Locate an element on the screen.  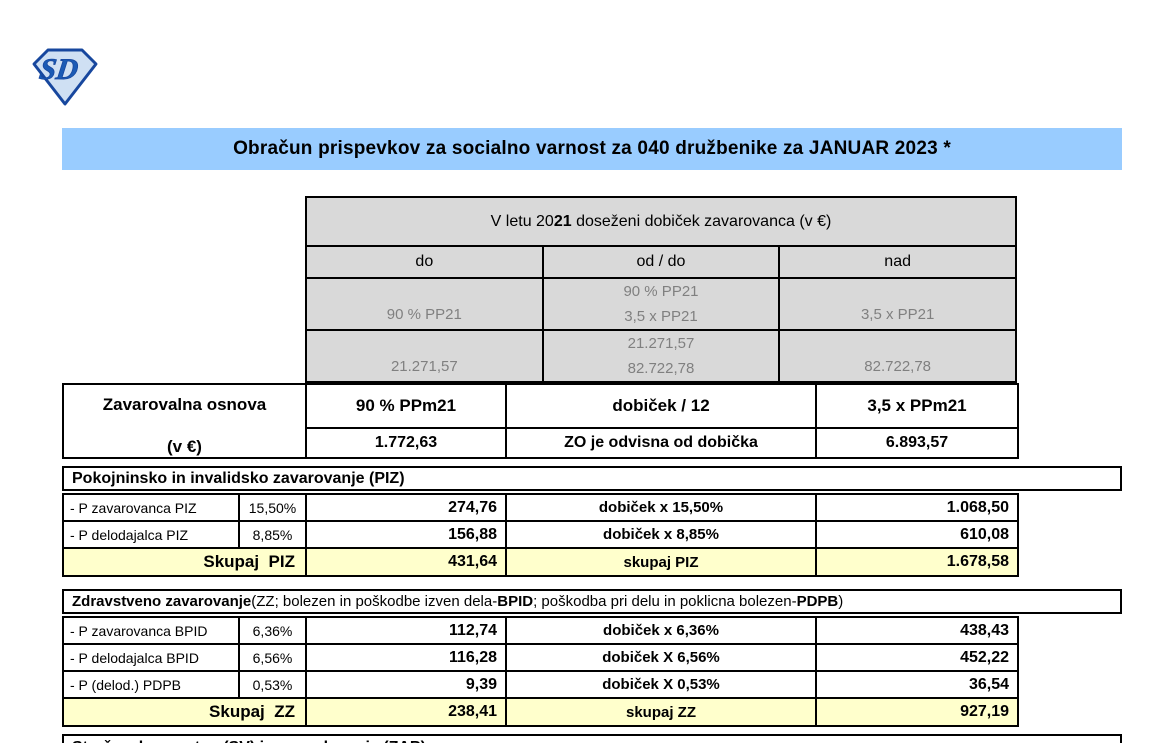
zz-row1-pct: 6,36% is located at coordinates (272, 630).